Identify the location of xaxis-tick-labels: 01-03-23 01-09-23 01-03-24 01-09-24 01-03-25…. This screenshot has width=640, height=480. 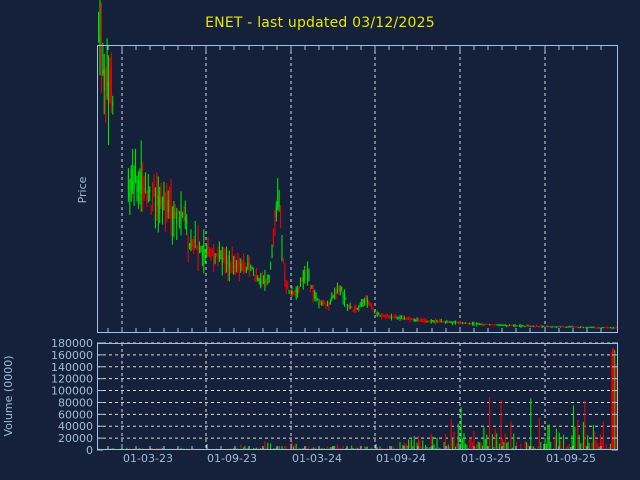
(359, 458).